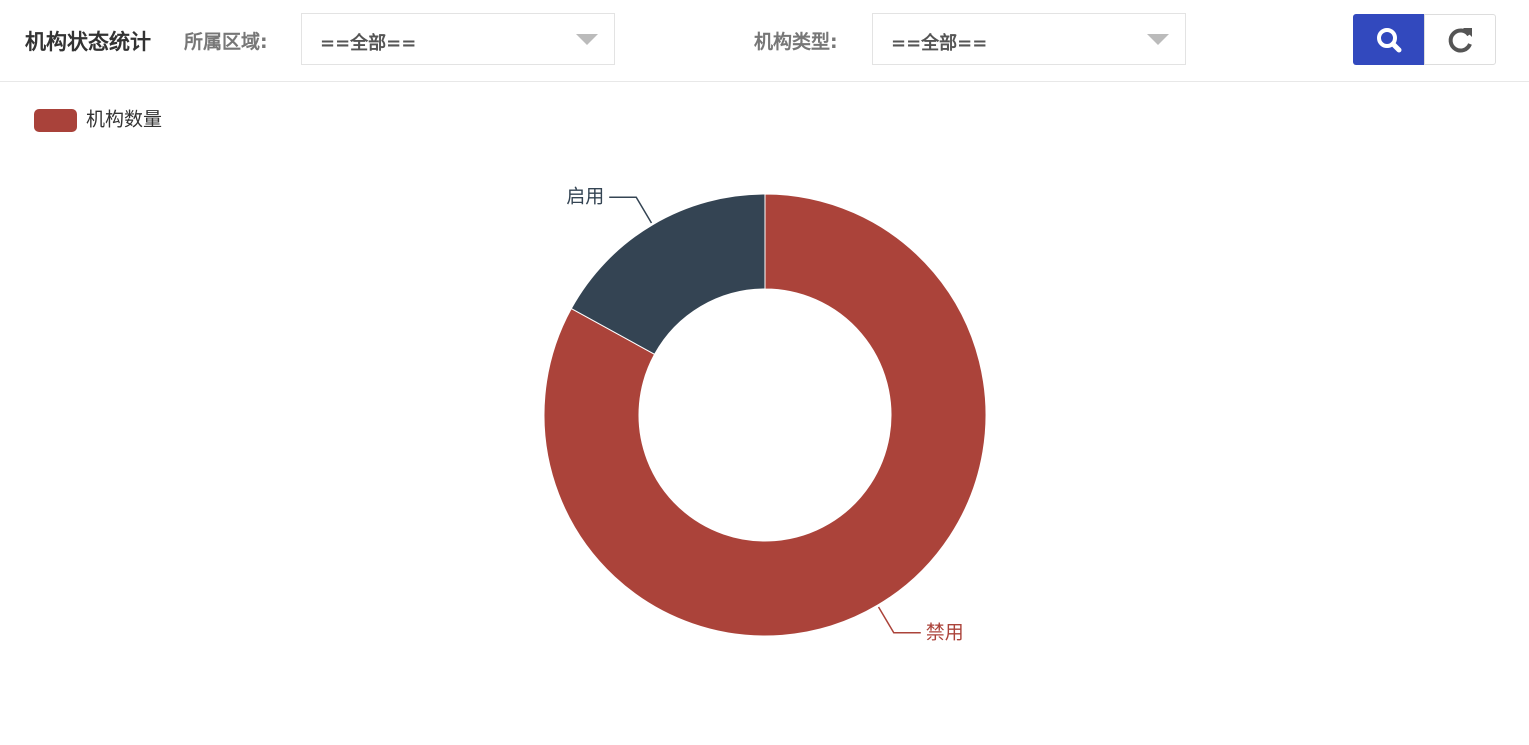 This screenshot has width=1529, height=745. What do you see at coordinates (585, 197) in the screenshot?
I see `slice-label: 启用` at bounding box center [585, 197].